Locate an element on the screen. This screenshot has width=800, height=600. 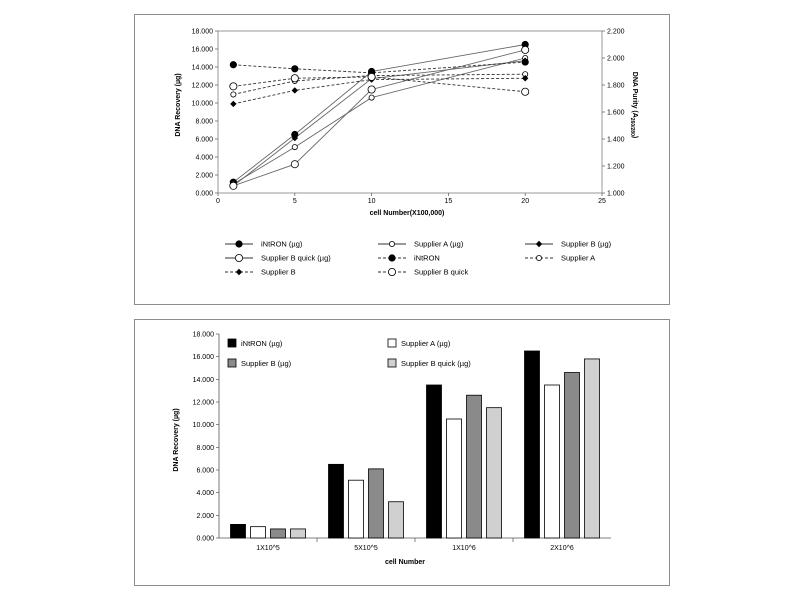
plot-area is located at coordinates (410, 112).